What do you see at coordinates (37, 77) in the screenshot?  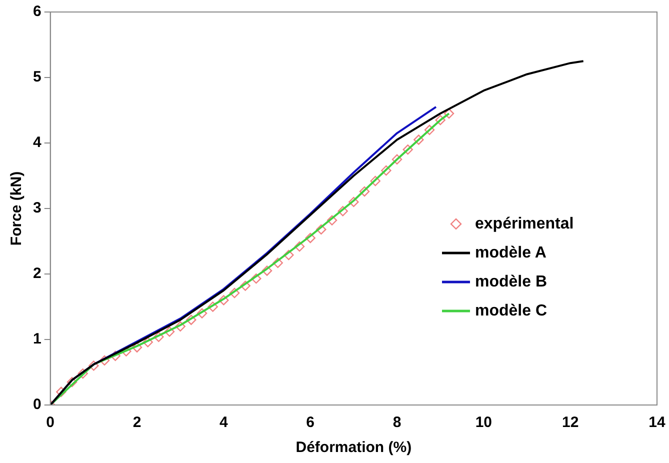 I see `y-tick-label: 5` at bounding box center [37, 77].